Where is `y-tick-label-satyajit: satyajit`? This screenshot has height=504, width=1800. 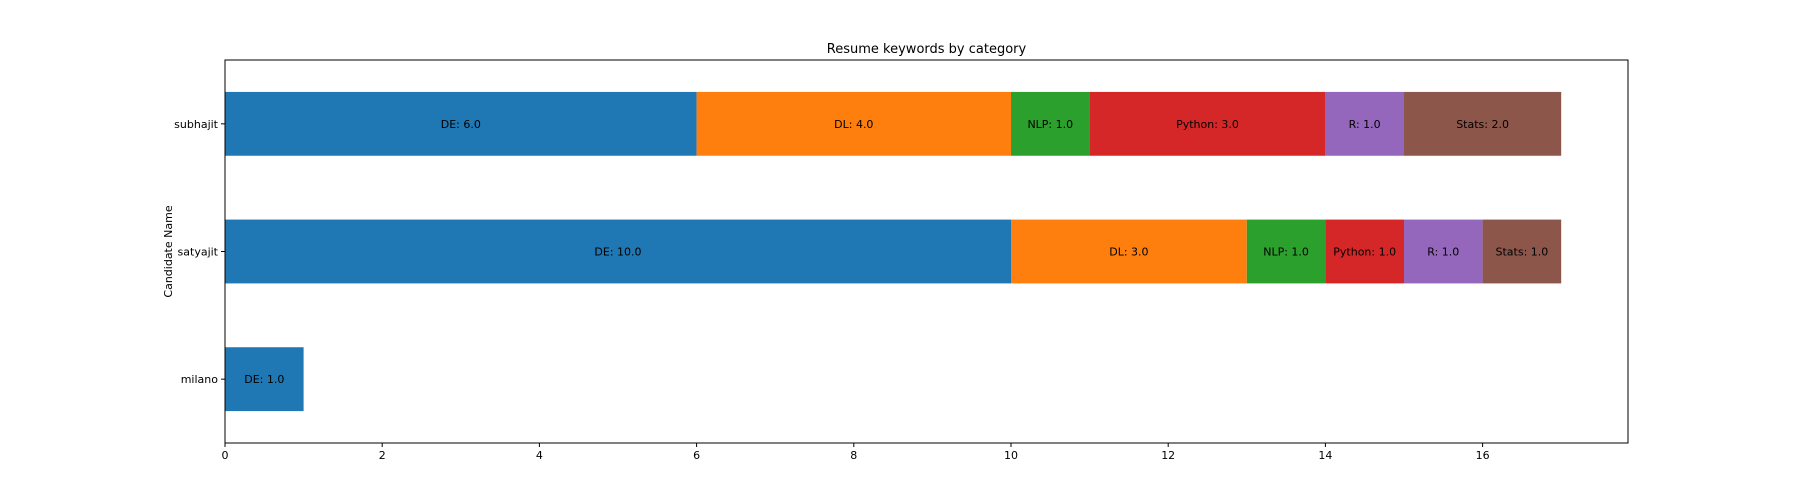
y-tick-label-satyajit: satyajit is located at coordinates (198, 252).